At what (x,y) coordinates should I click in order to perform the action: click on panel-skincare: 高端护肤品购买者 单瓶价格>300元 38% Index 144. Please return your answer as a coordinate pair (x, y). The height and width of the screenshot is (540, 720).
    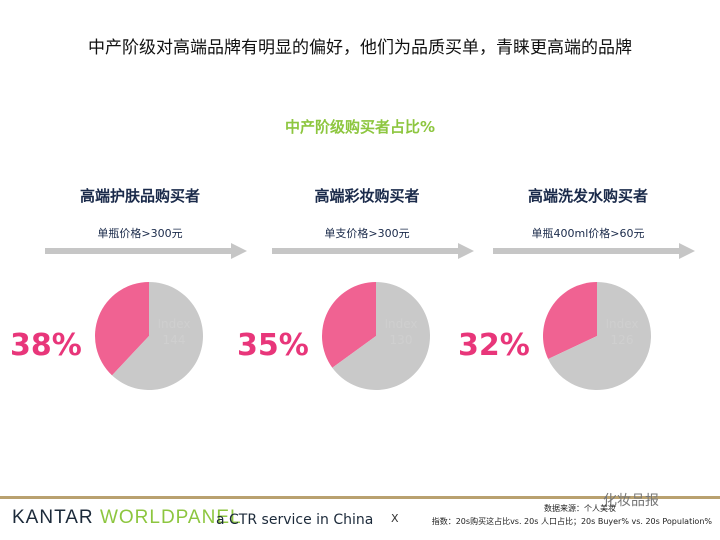
    Looking at the image, I should click on (132, 302).